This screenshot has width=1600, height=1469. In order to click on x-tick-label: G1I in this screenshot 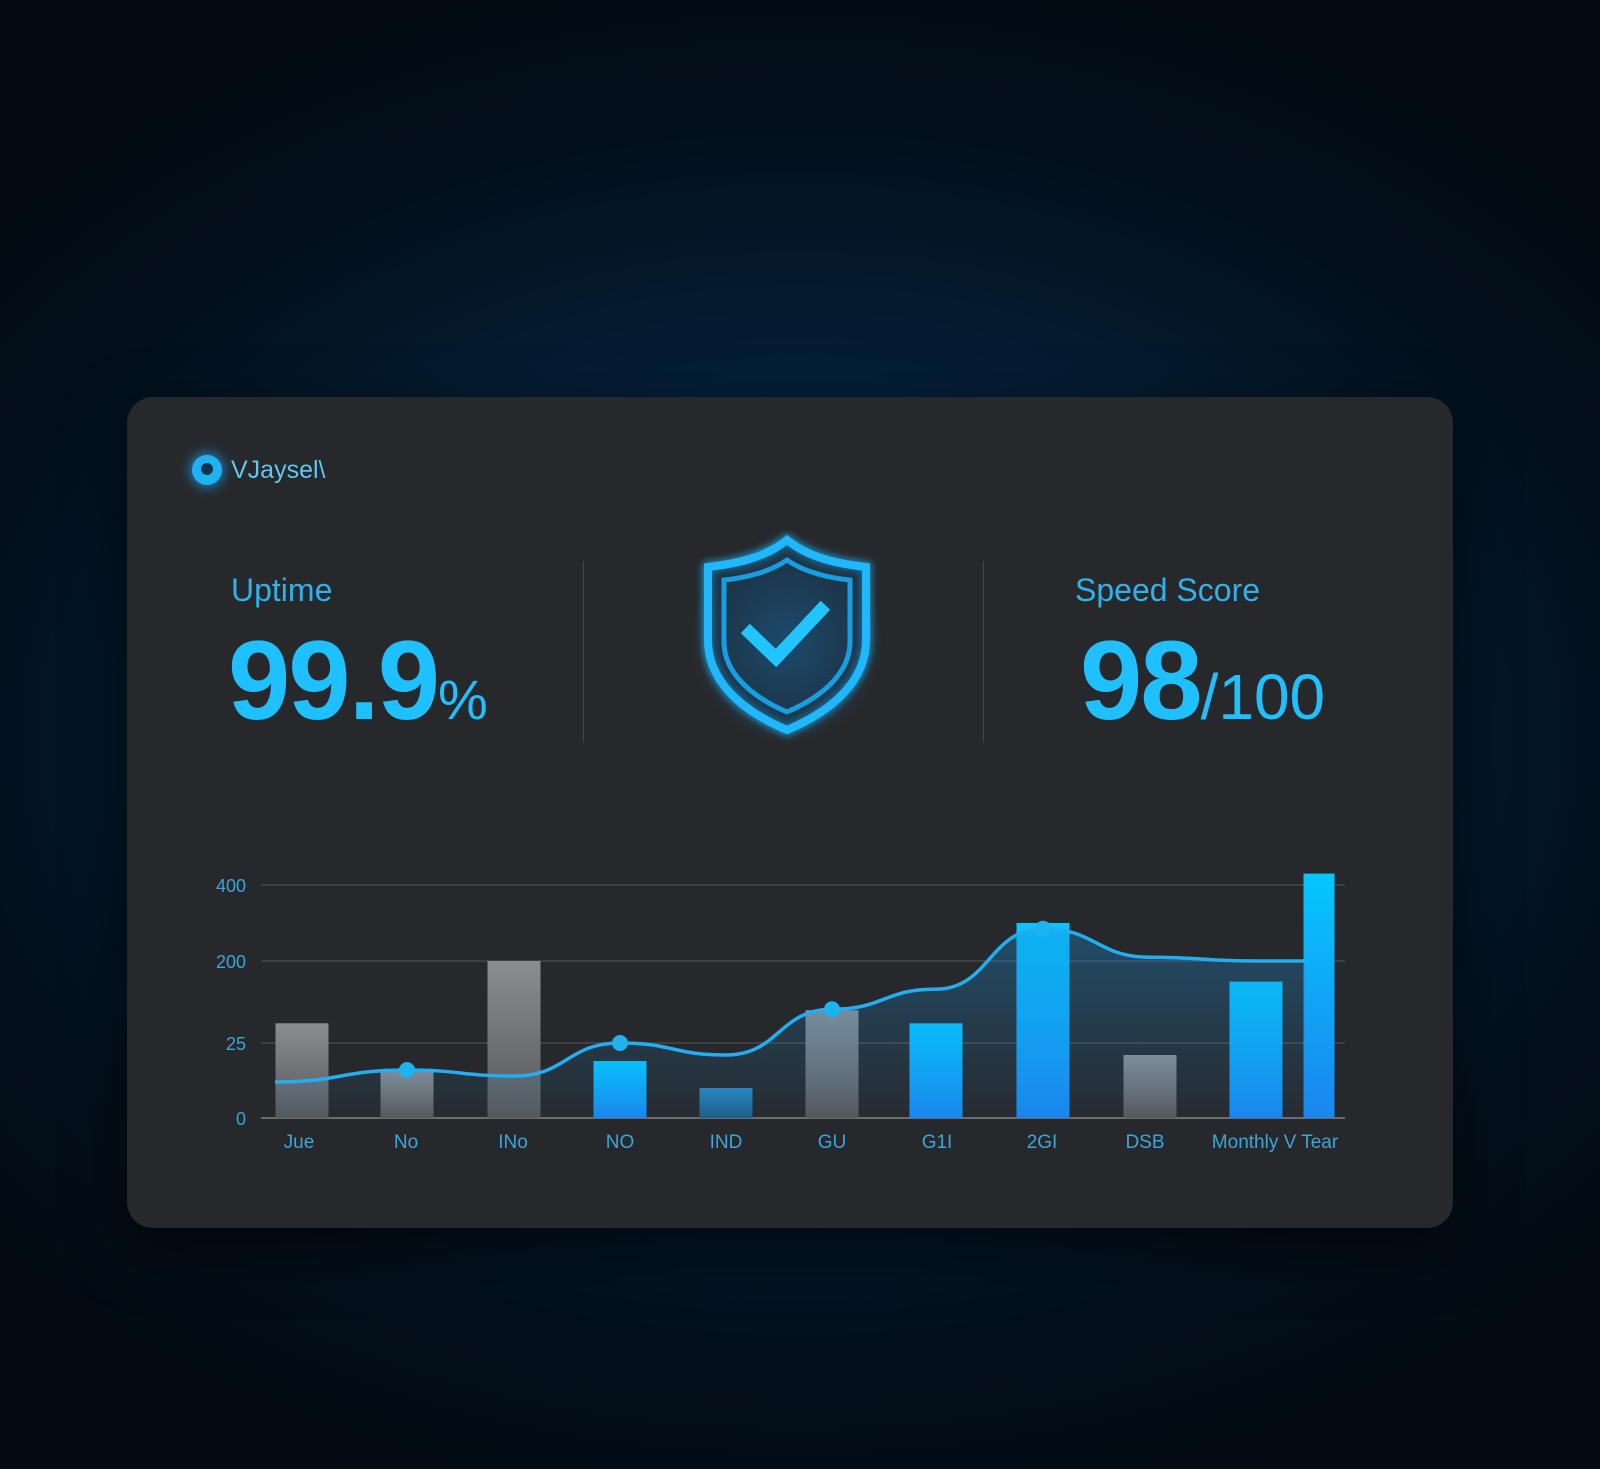, I will do `click(937, 1142)`.